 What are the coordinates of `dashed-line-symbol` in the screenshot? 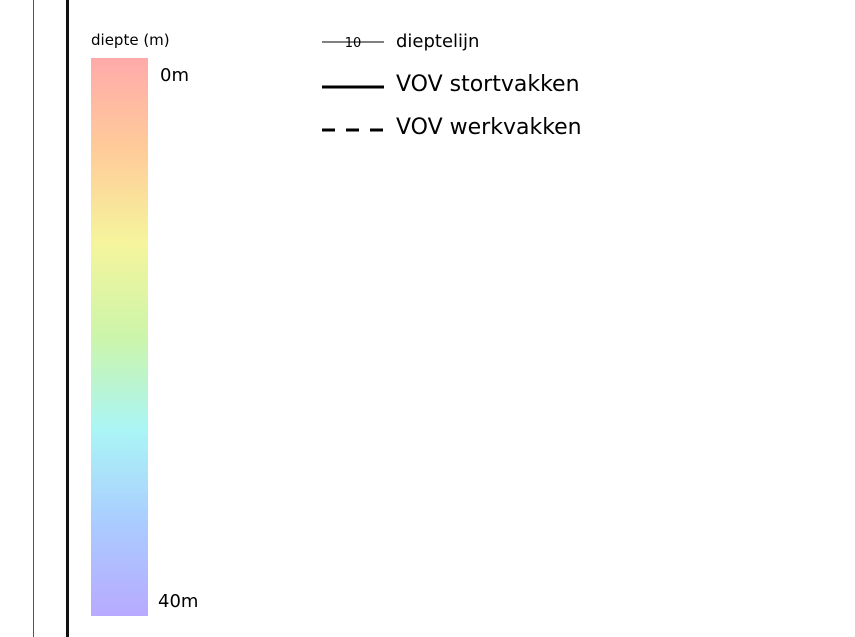 It's located at (353, 130).